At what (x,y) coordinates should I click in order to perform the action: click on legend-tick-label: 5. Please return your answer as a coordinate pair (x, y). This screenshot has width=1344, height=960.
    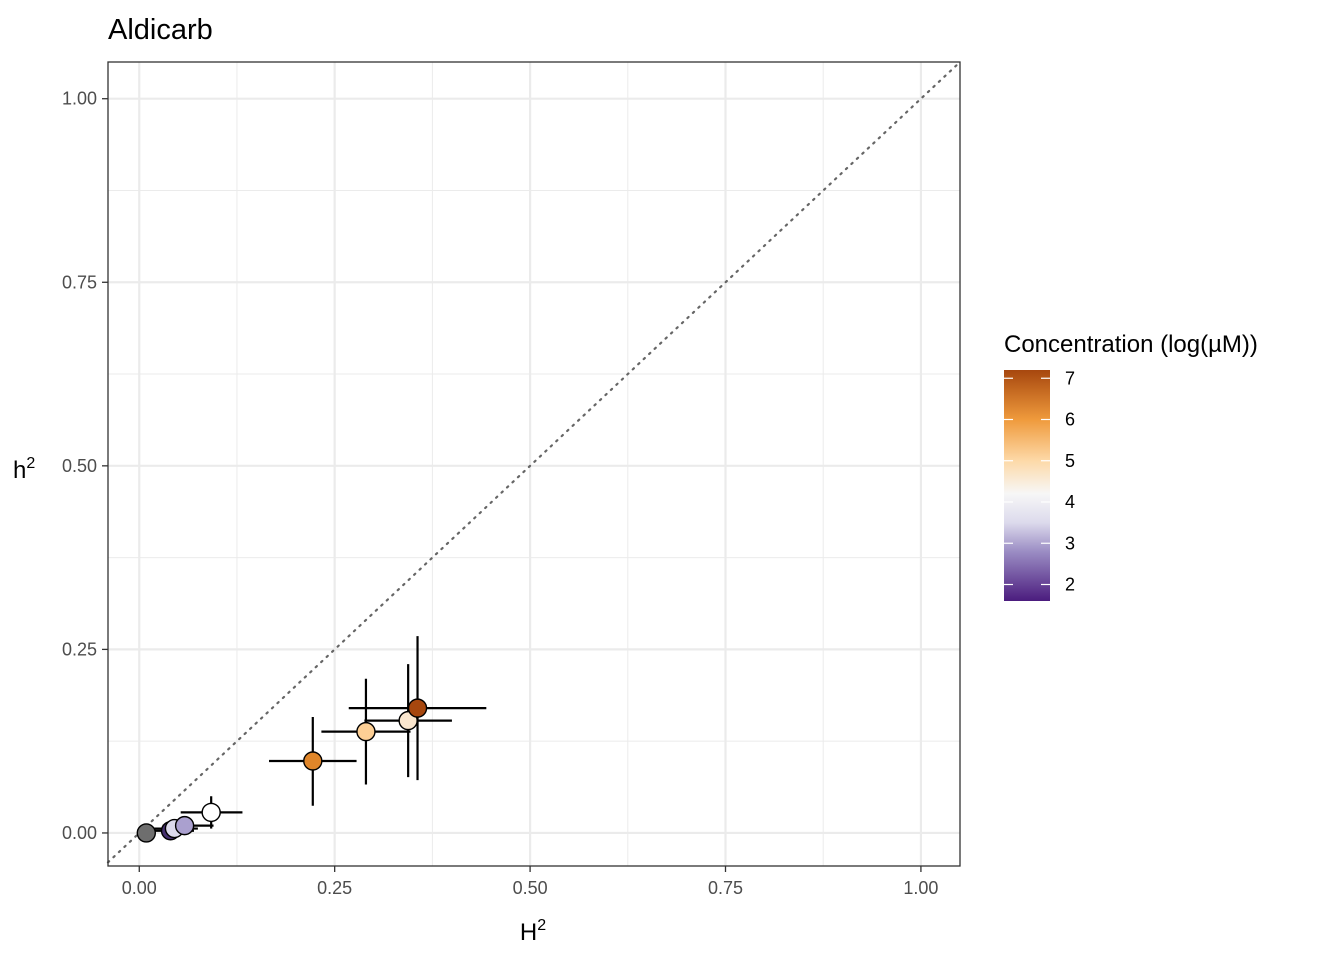
    Looking at the image, I should click on (1070, 461).